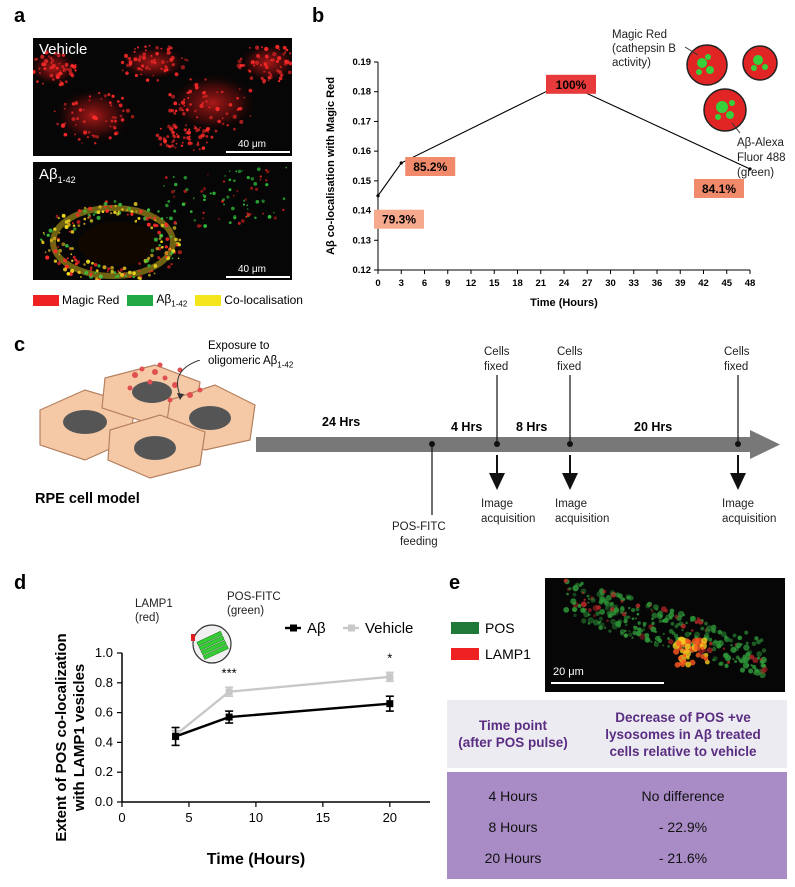 This screenshot has width=795, height=887. I want to click on y-tick-label: 0.17, so click(362, 121).